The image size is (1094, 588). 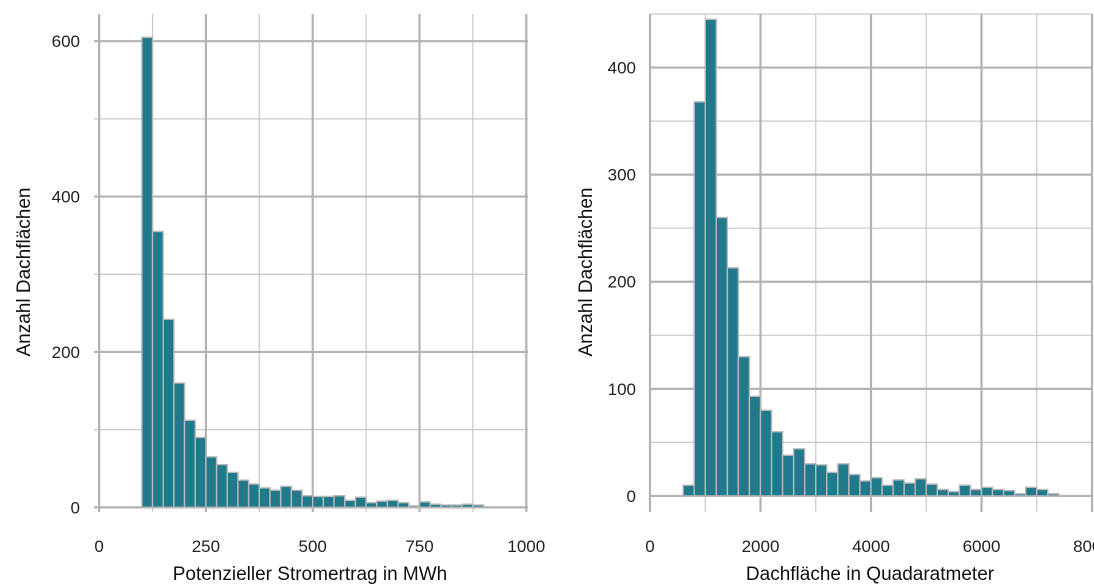 I want to click on x-tick-label: 250, so click(x=206, y=546).